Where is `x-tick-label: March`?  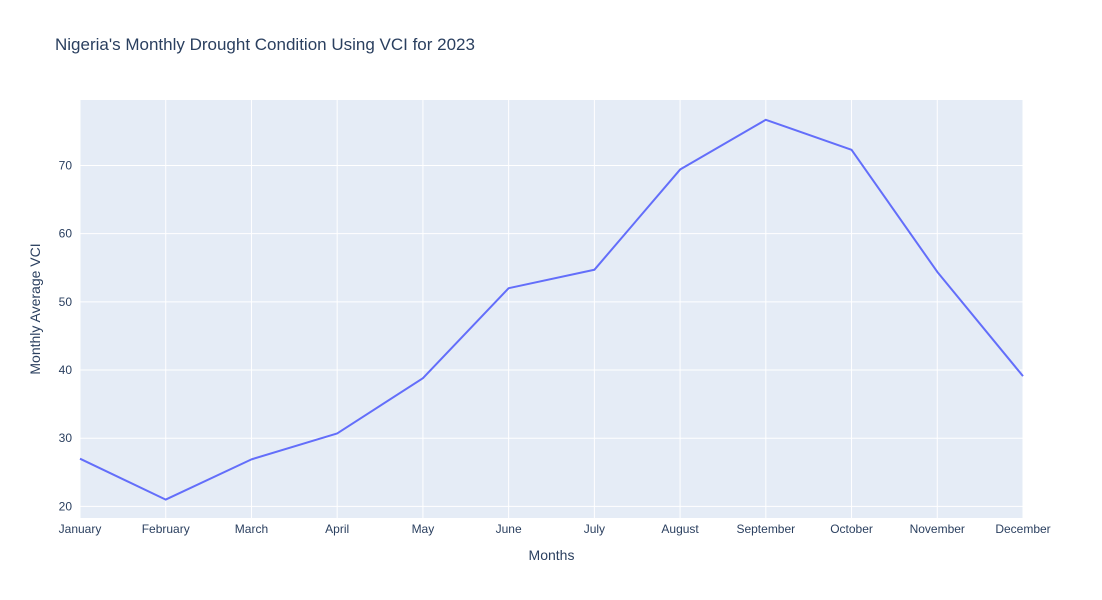 x-tick-label: March is located at coordinates (251, 529).